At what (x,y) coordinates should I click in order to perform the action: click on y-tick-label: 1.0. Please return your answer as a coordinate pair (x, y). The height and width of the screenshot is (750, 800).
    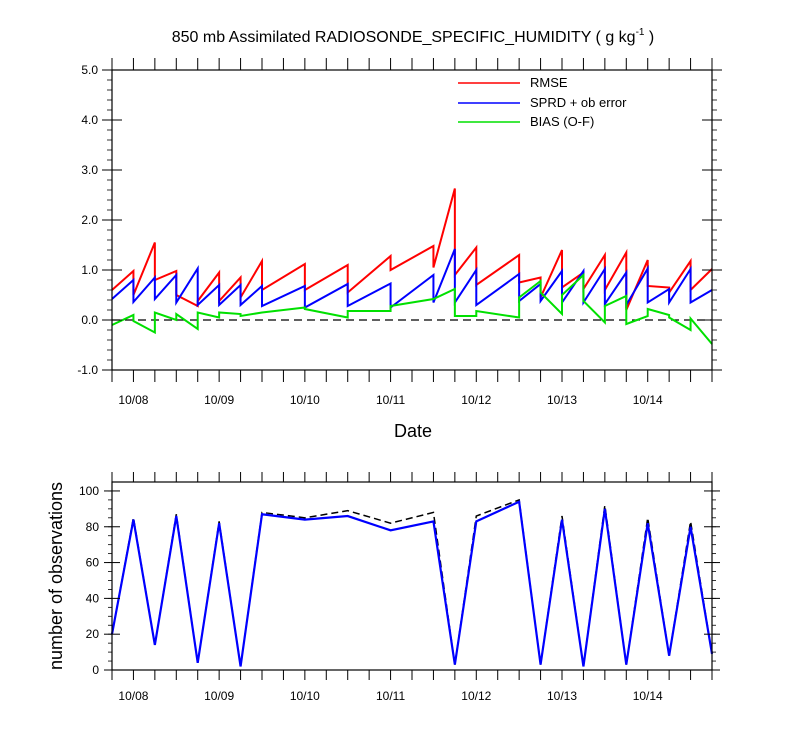
    Looking at the image, I should click on (89, 270).